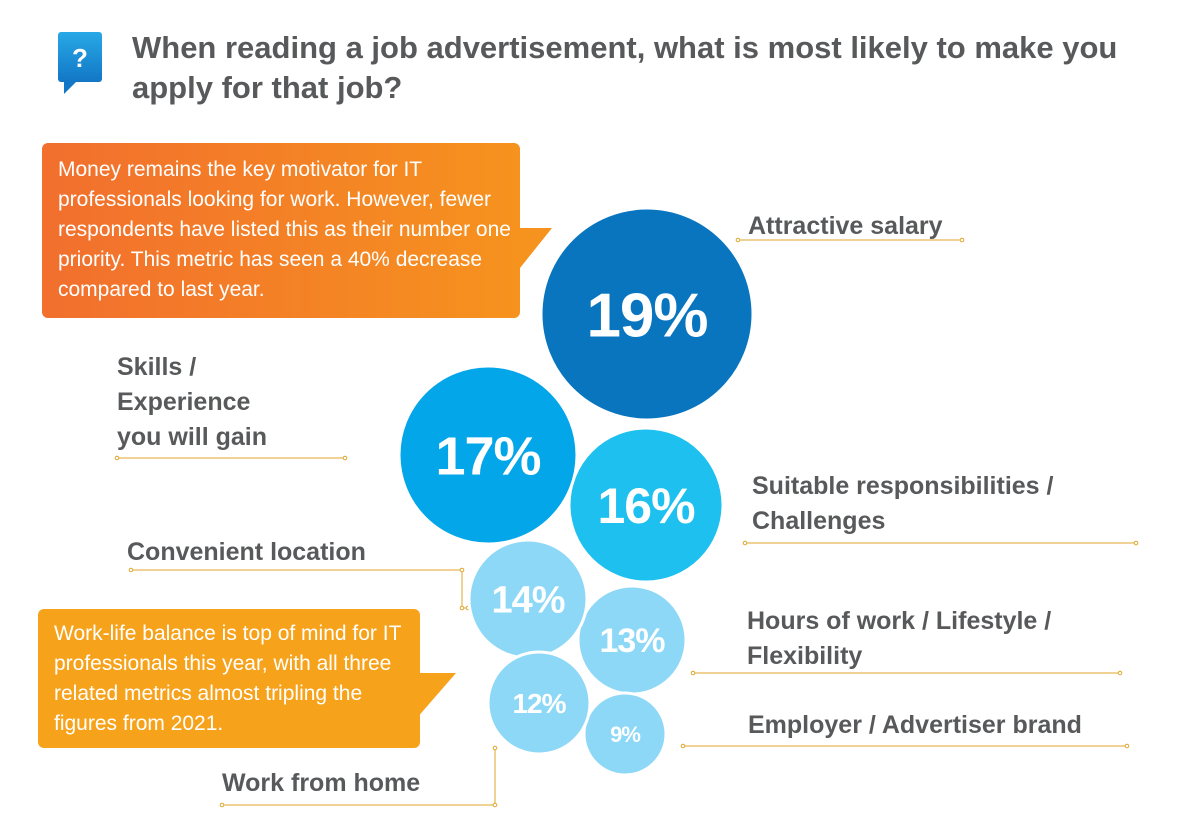  I want to click on bubble-value-label: 19%, so click(646, 315).